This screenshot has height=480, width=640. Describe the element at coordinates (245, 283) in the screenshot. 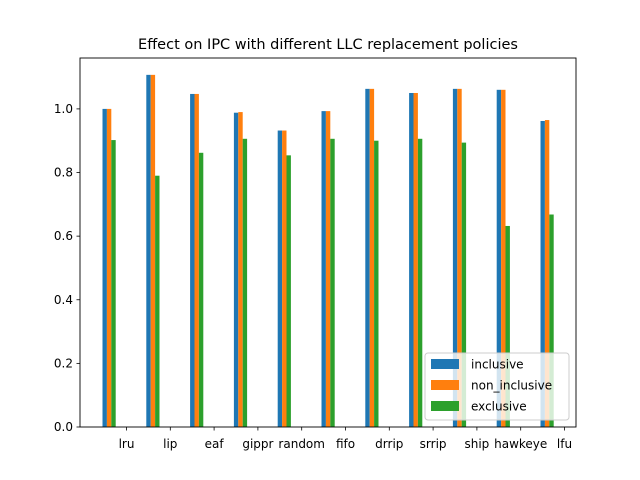

I see `bar-exclusive-gippr` at that location.